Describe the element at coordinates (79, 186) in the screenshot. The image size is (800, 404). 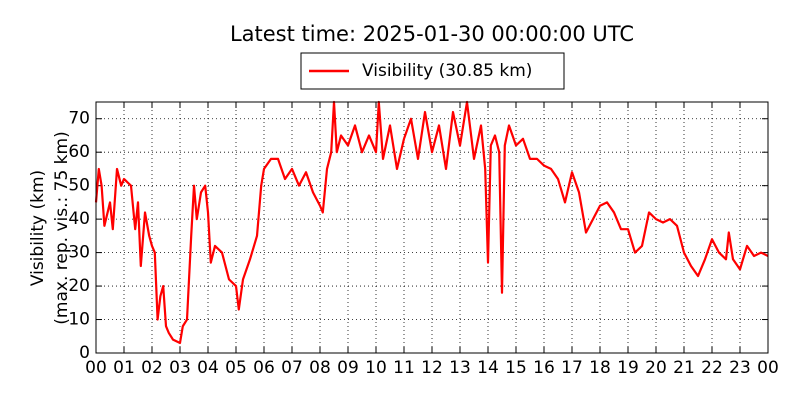
I see `y-tick-label: 50` at that location.